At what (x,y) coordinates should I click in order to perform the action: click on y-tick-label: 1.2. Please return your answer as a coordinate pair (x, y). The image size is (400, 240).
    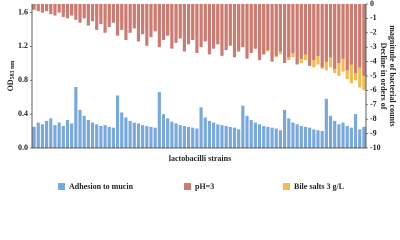
    Looking at the image, I should click on (23, 45).